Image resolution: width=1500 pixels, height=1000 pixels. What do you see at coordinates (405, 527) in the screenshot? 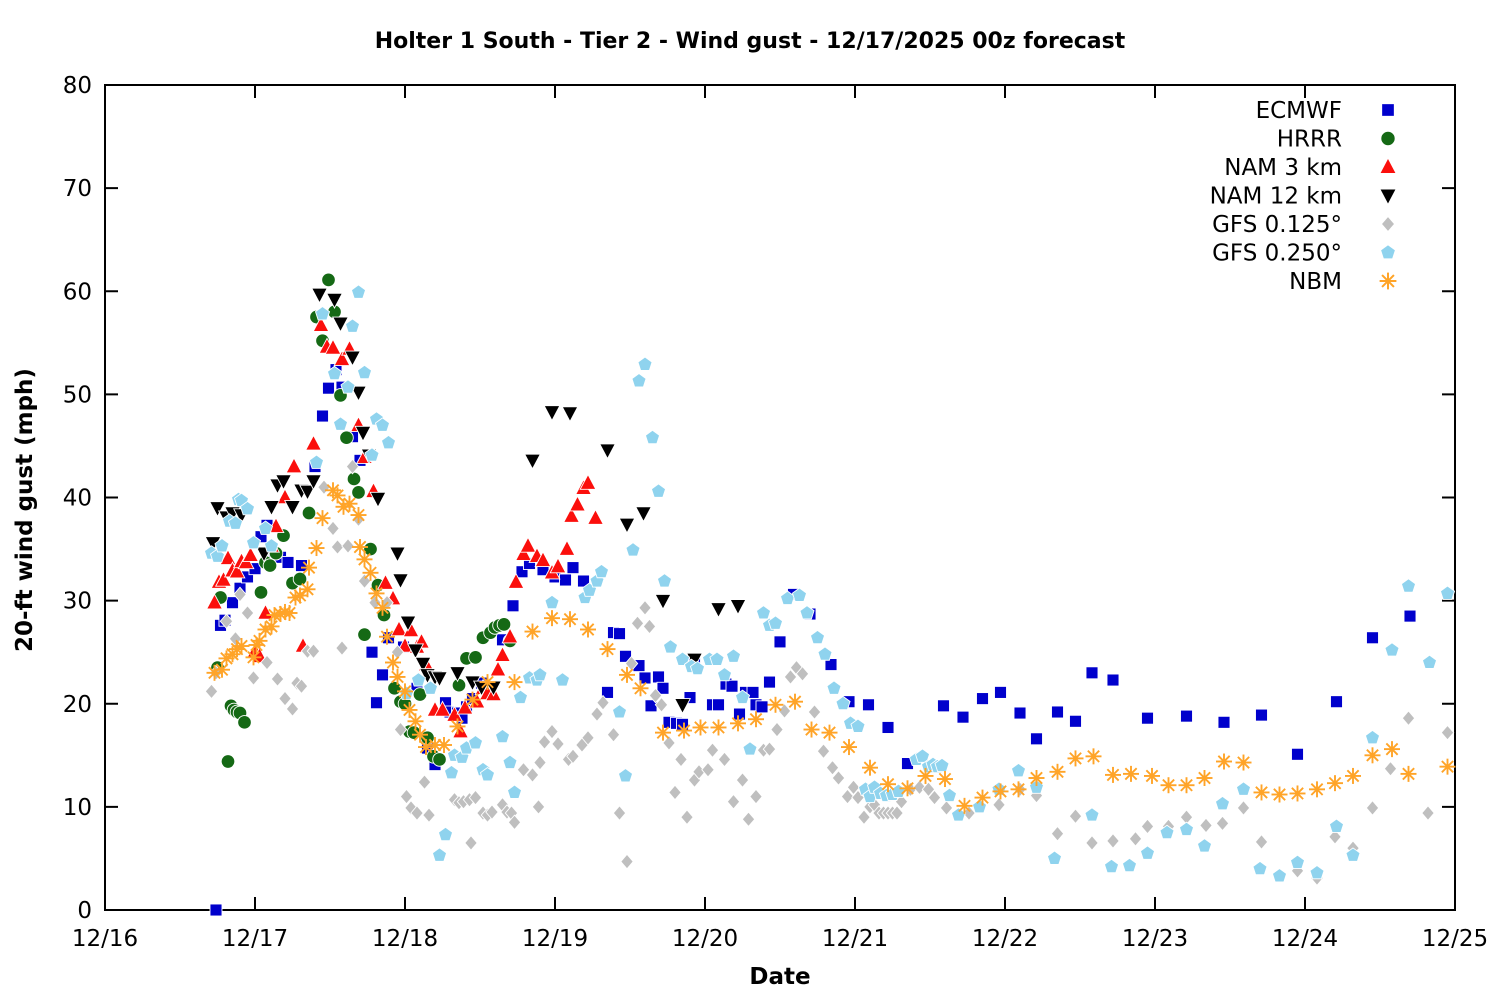
I see `series-nam-3-km-points` at bounding box center [405, 527].